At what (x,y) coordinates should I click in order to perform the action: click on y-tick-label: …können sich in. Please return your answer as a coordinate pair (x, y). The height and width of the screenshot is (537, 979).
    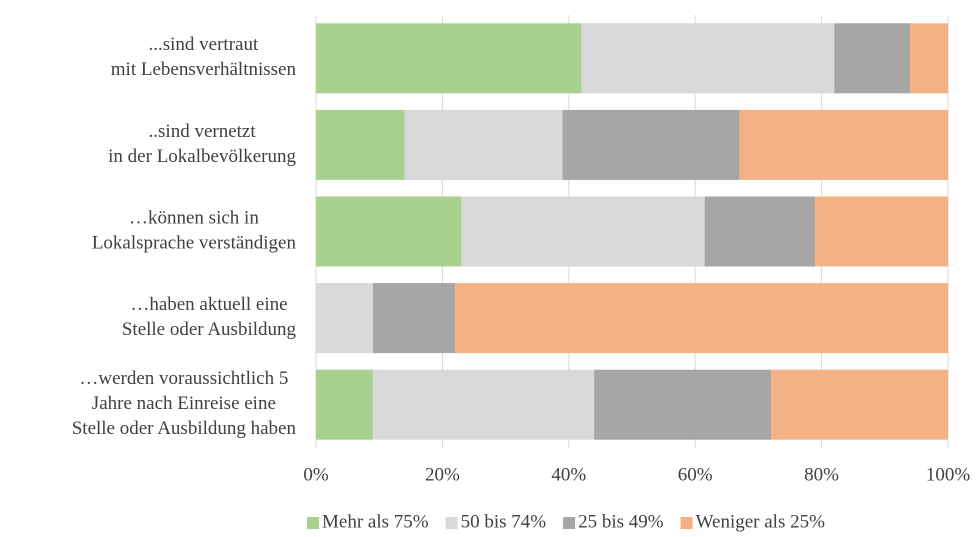
    Looking at the image, I should click on (194, 217).